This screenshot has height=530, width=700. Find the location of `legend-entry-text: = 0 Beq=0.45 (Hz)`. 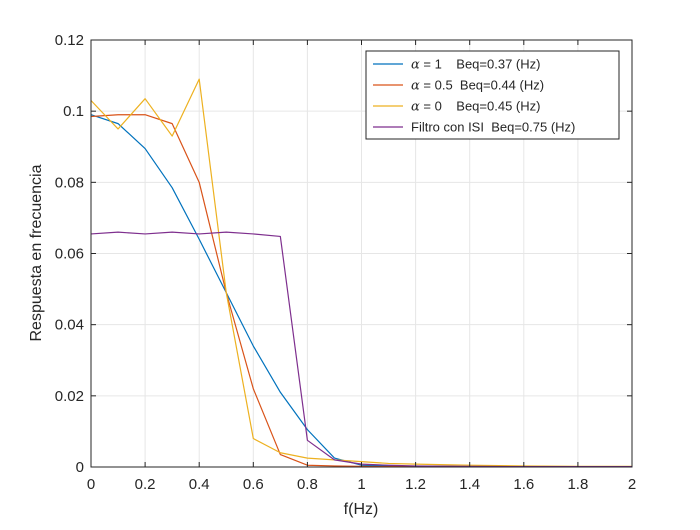

legend-entry-text: = 0 Beq=0.45 (Hz) is located at coordinates (480, 106).